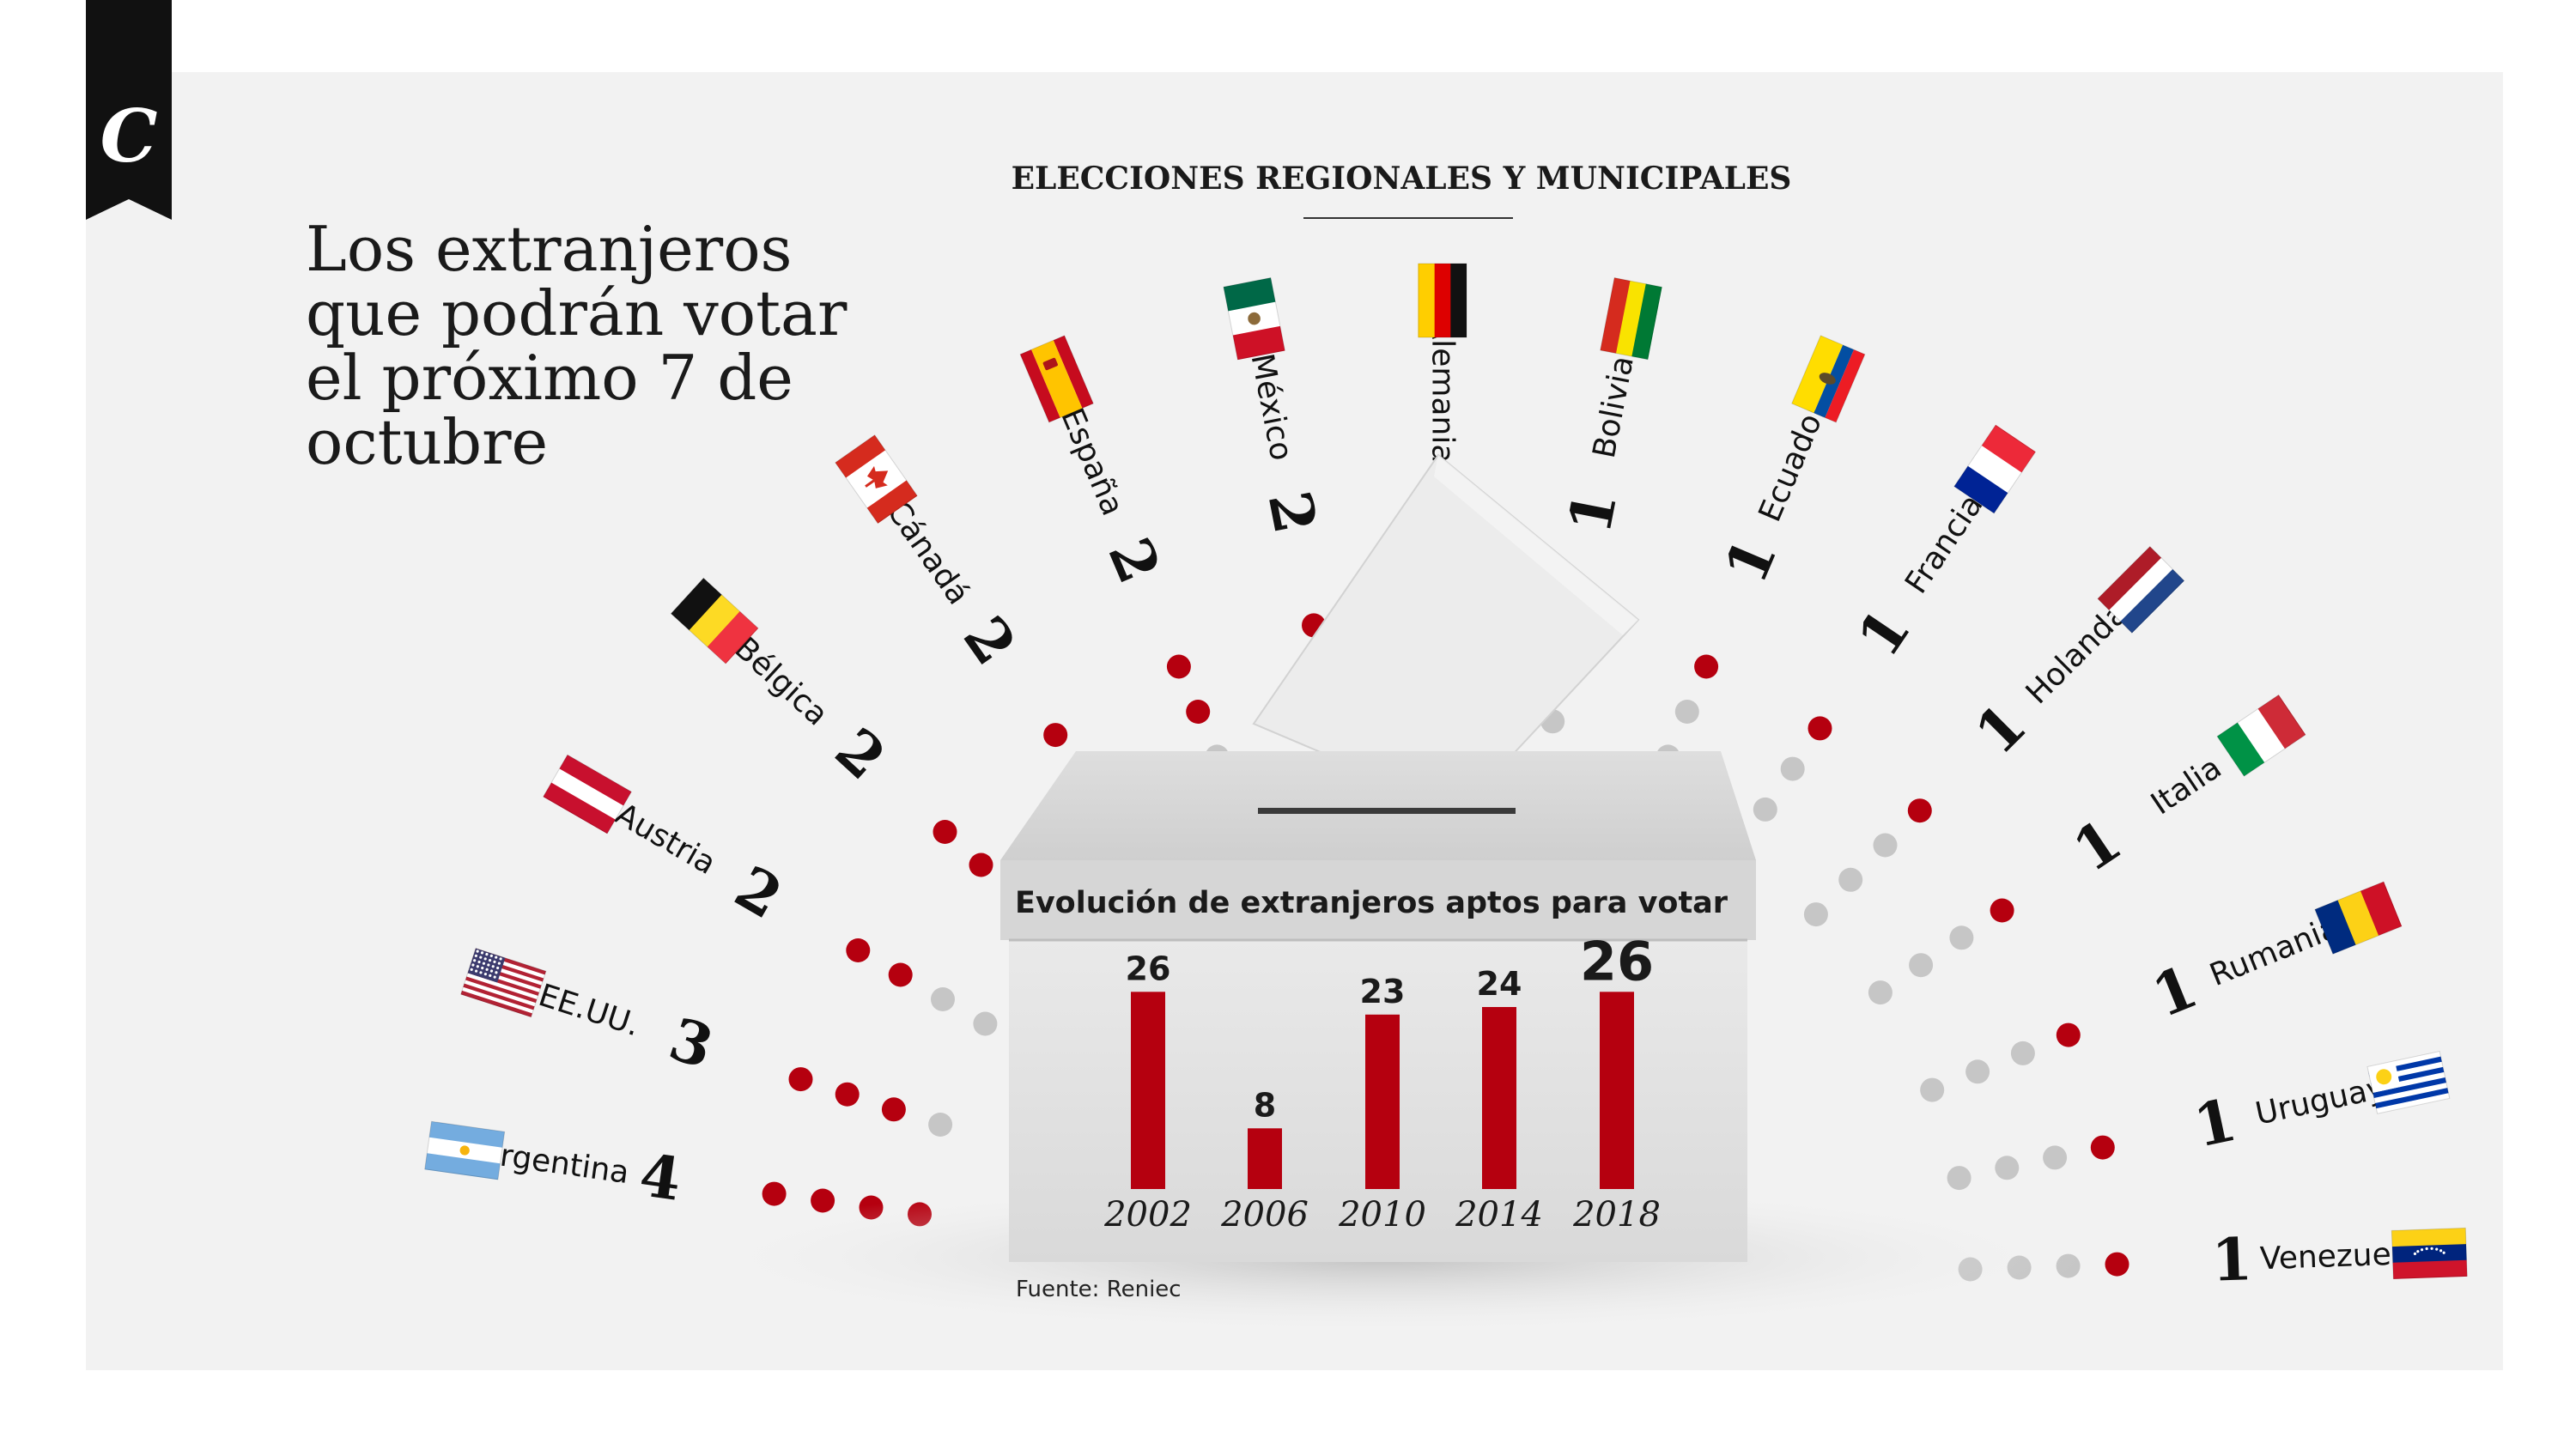 The image size is (2576, 1444). What do you see at coordinates (2231, 1260) in the screenshot?
I see `country-count: 1` at bounding box center [2231, 1260].